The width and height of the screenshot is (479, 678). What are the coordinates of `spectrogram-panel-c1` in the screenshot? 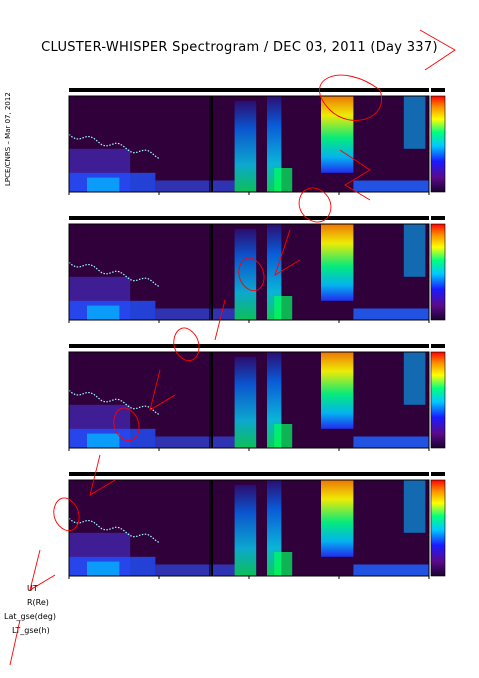 It's located at (257, 141).